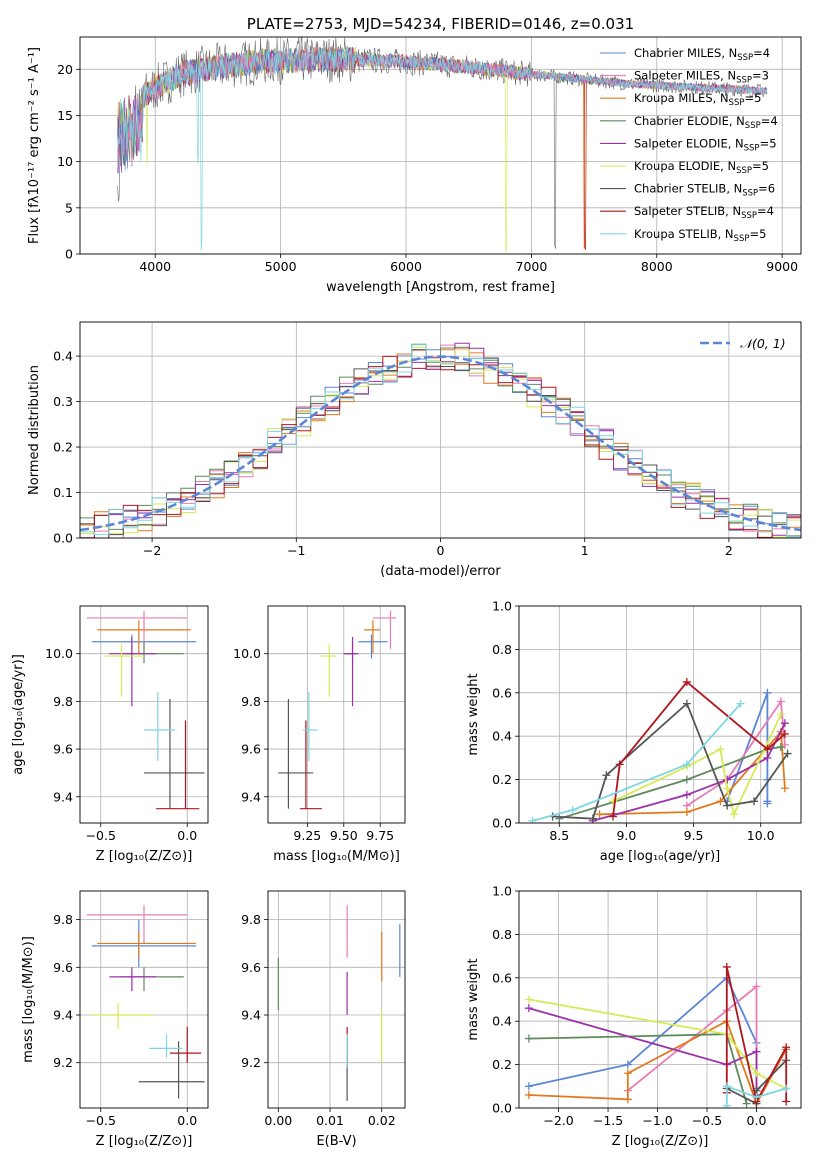 This screenshot has width=819, height=1170. What do you see at coordinates (382, 1120) in the screenshot?
I see `x-tick-label: 0.02` at bounding box center [382, 1120].